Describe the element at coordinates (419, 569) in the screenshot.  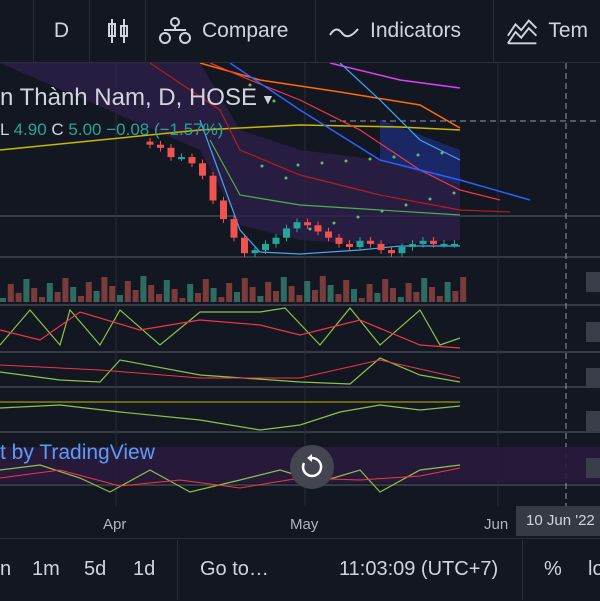
I see `clock-display: 11:03:09 (UTC+7)` at that location.